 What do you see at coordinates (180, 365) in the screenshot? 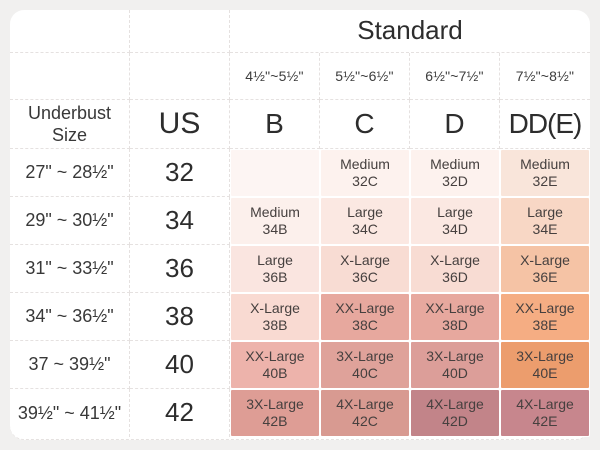
I see `us-band-size: 40` at bounding box center [180, 365].